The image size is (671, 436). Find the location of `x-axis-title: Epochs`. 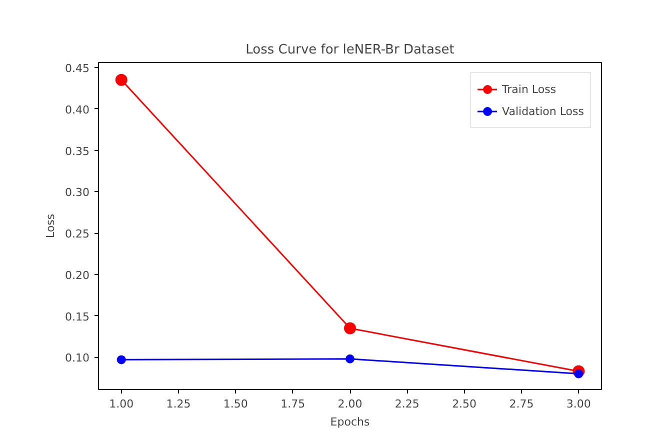

x-axis-title: Epochs is located at coordinates (350, 422).